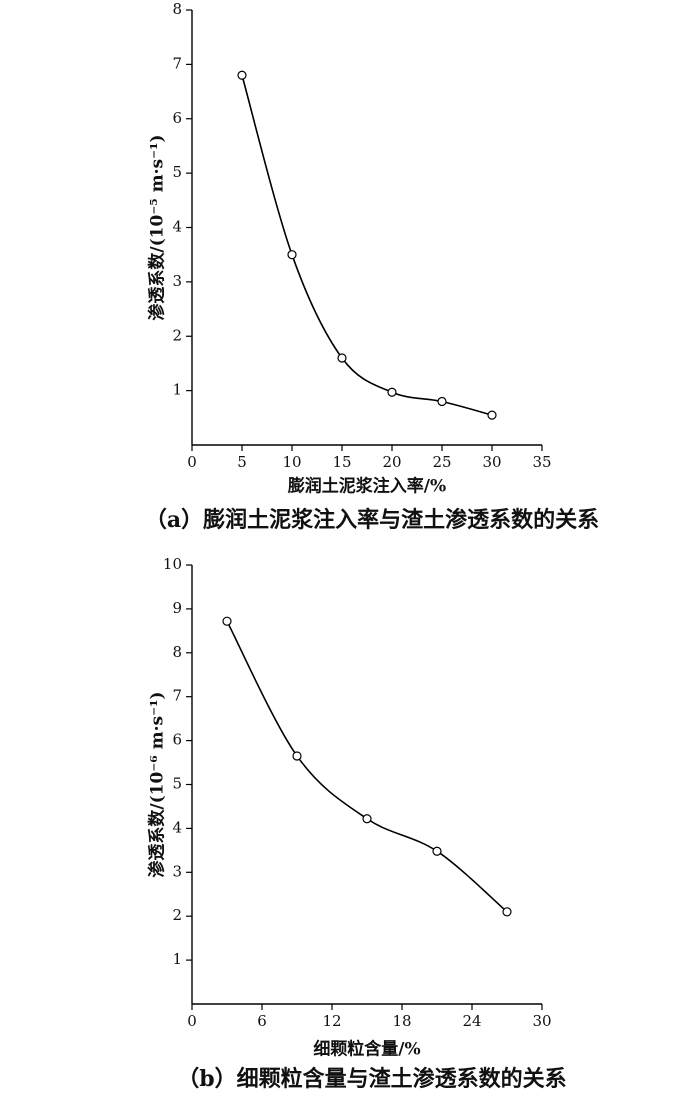 The width and height of the screenshot is (700, 1105). What do you see at coordinates (371, 1079) in the screenshot?
I see `caption: （b）细颗粒含量与渣土渗透系数的关系` at bounding box center [371, 1079].